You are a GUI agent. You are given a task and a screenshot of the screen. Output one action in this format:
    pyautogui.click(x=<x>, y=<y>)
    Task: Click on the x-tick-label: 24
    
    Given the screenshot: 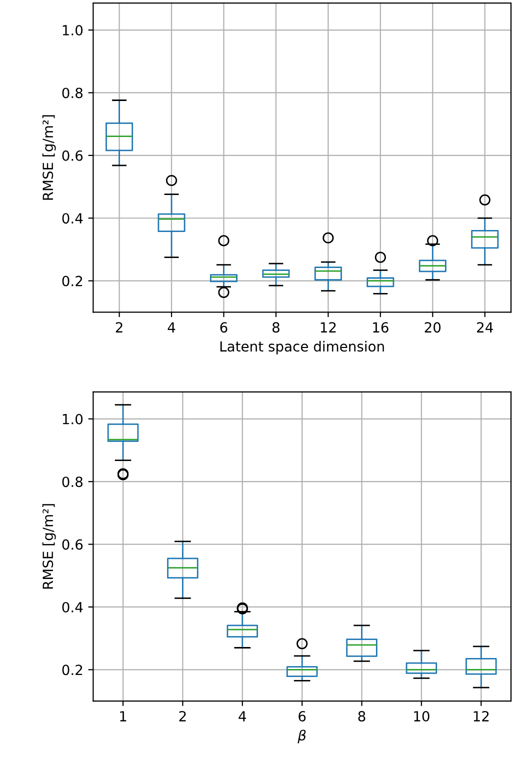 What is the action you would take?
    pyautogui.click(x=485, y=327)
    